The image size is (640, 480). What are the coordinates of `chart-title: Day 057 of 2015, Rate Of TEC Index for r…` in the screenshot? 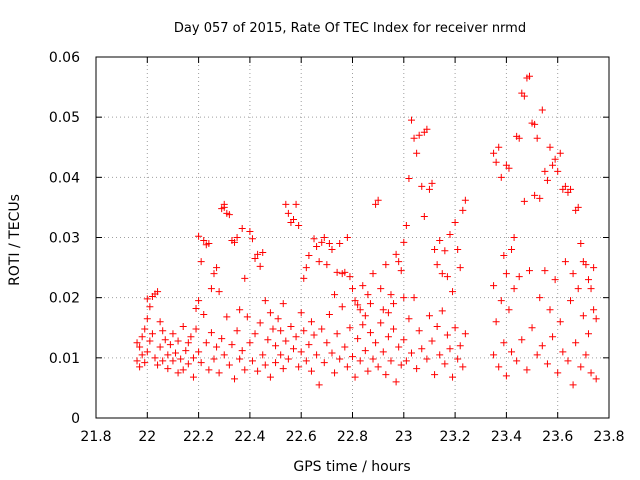 It's located at (350, 28).